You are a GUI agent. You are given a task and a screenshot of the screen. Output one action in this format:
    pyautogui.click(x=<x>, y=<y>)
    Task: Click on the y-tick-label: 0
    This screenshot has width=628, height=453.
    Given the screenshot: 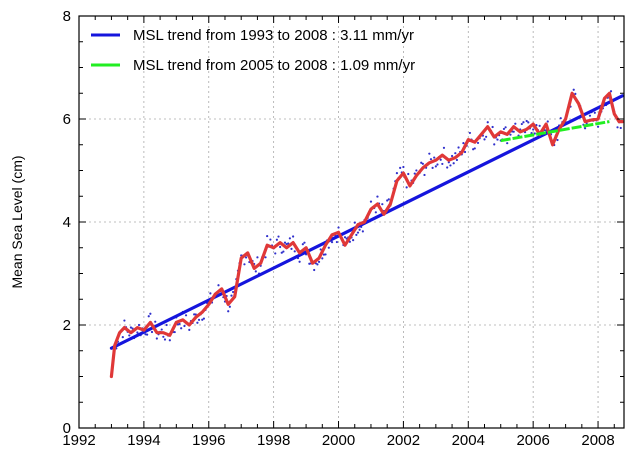 What is the action you would take?
    pyautogui.click(x=67, y=428)
    